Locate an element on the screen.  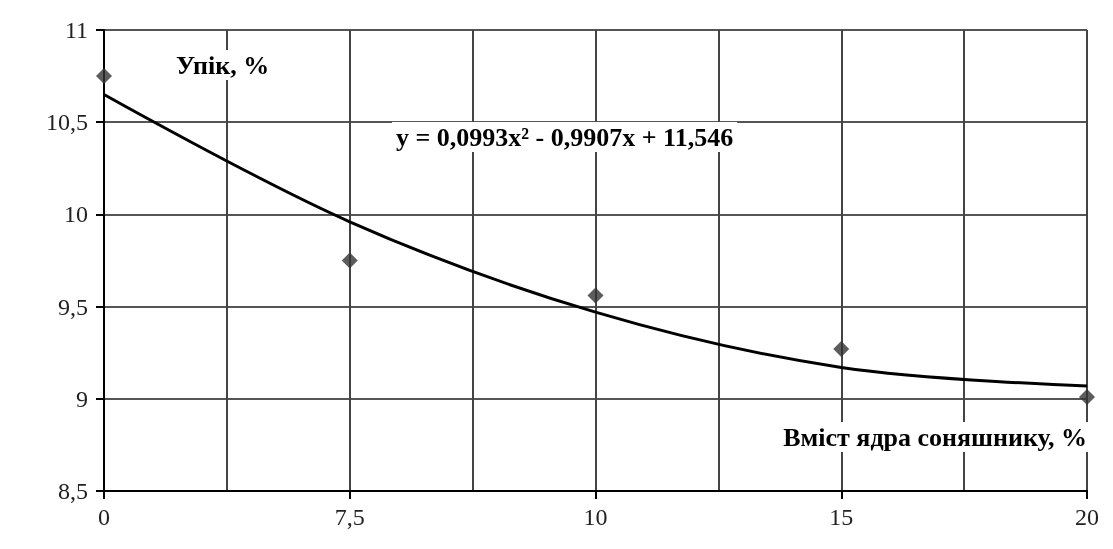
x-tick-label: 0 is located at coordinates (104, 517).